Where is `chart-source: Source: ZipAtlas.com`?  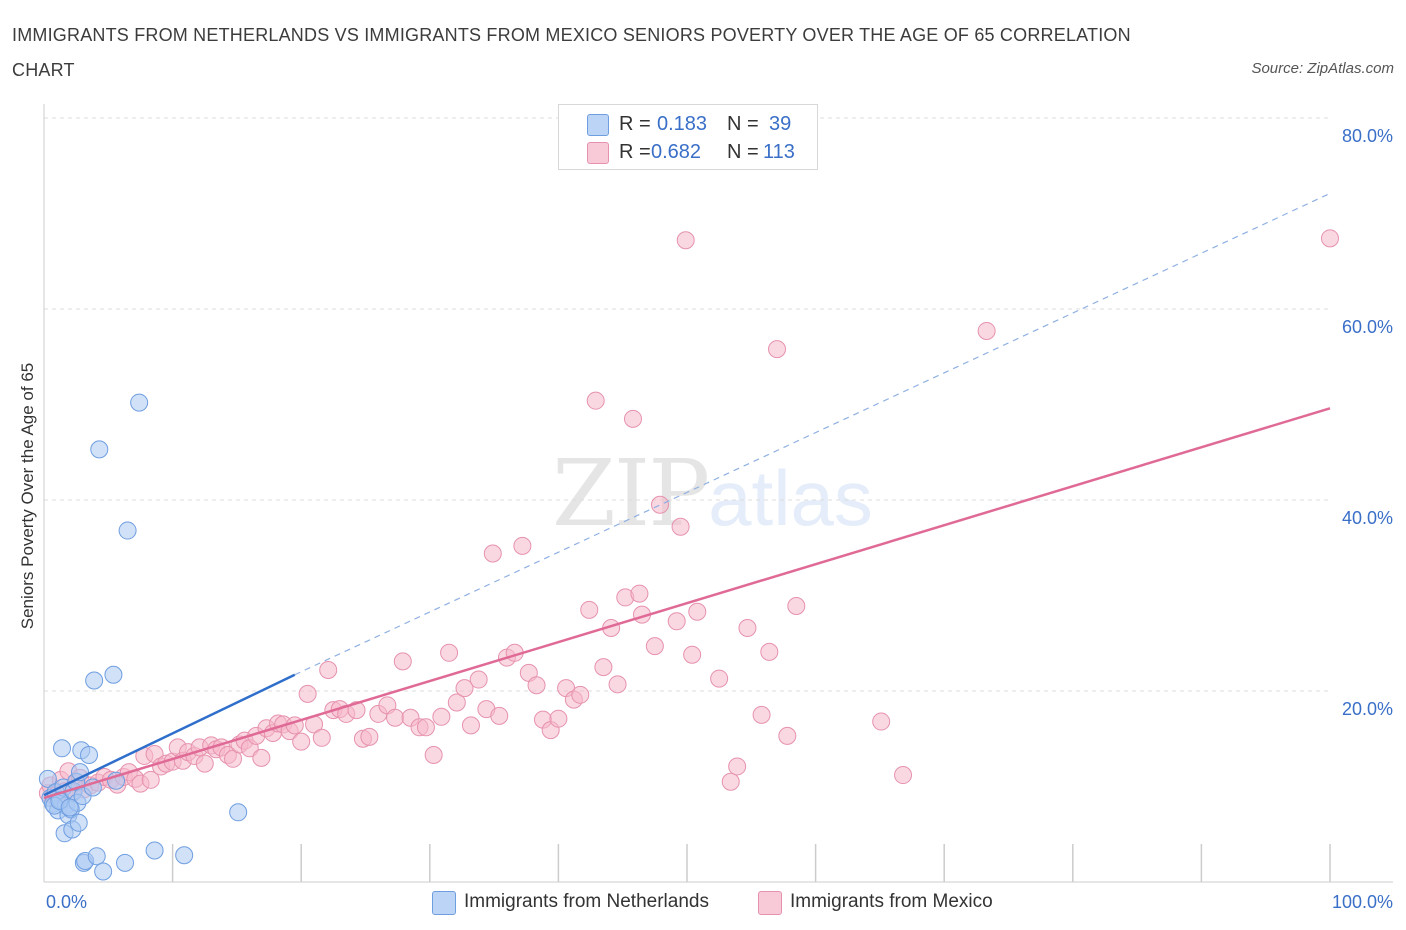
chart-source: Source: ZipAtlas.com is located at coordinates (1322, 68).